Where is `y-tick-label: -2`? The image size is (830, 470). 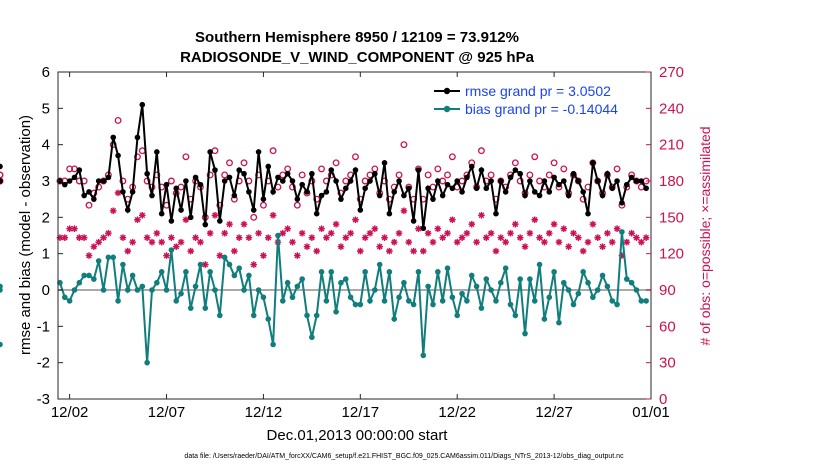
y-tick-label: -2 is located at coordinates (43, 363).